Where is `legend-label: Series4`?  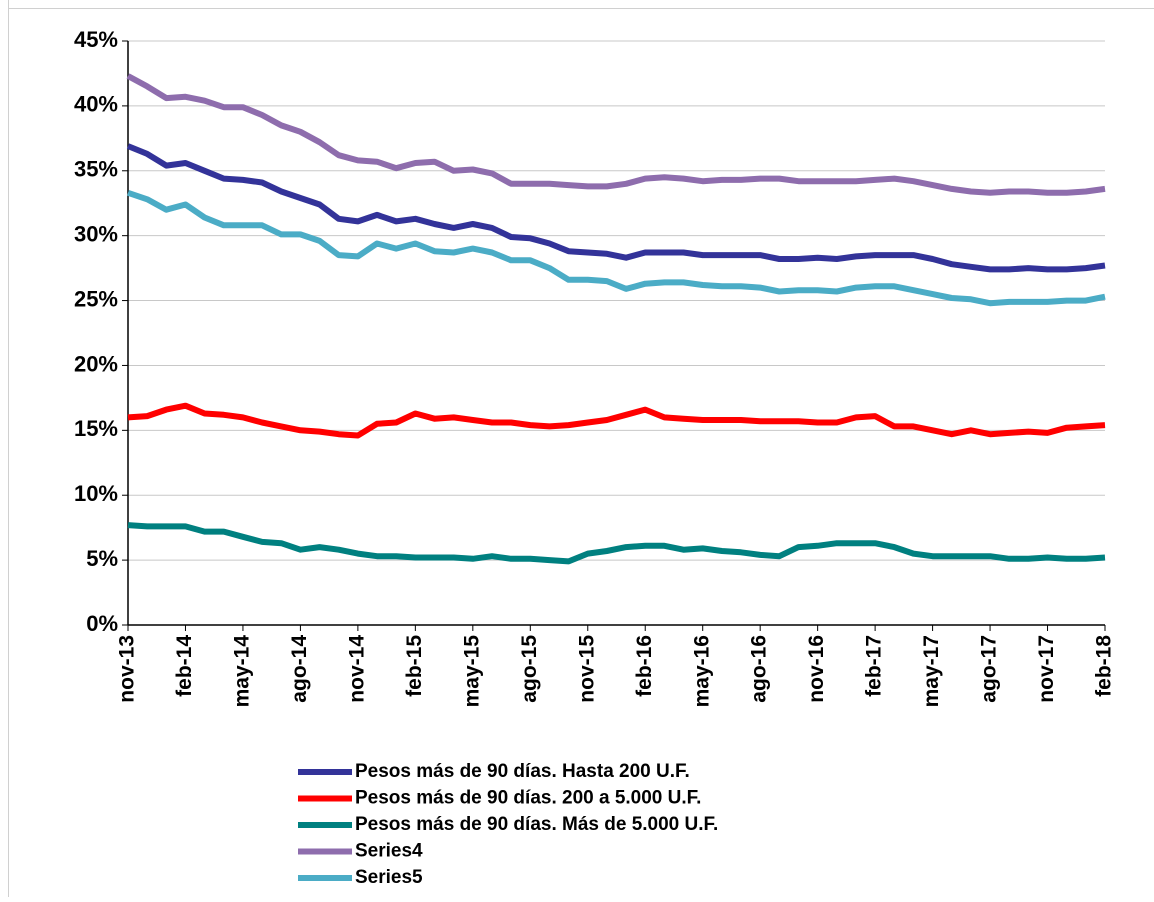 legend-label: Series4 is located at coordinates (389, 851).